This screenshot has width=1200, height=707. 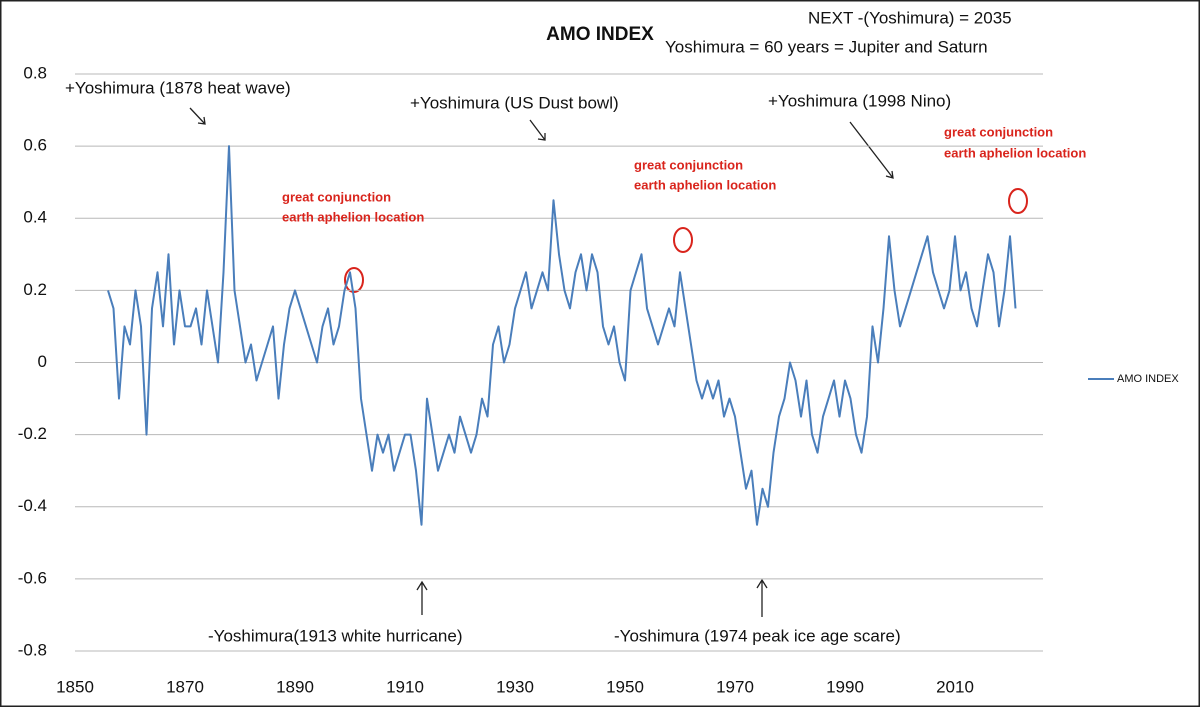 What do you see at coordinates (295, 686) in the screenshot?
I see `x-tick-label: 1890` at bounding box center [295, 686].